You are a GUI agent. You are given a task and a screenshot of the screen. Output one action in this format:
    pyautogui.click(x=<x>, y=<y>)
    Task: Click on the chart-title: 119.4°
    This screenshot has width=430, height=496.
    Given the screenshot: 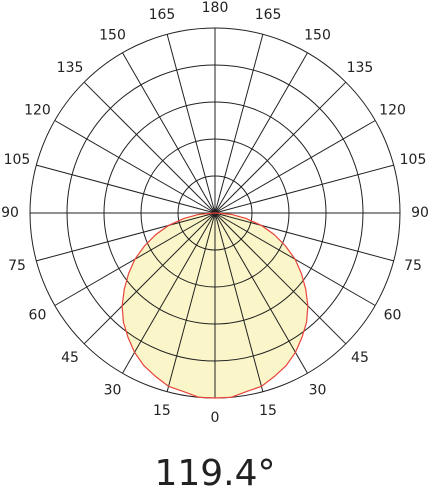 What is the action you would take?
    pyautogui.click(x=214, y=473)
    